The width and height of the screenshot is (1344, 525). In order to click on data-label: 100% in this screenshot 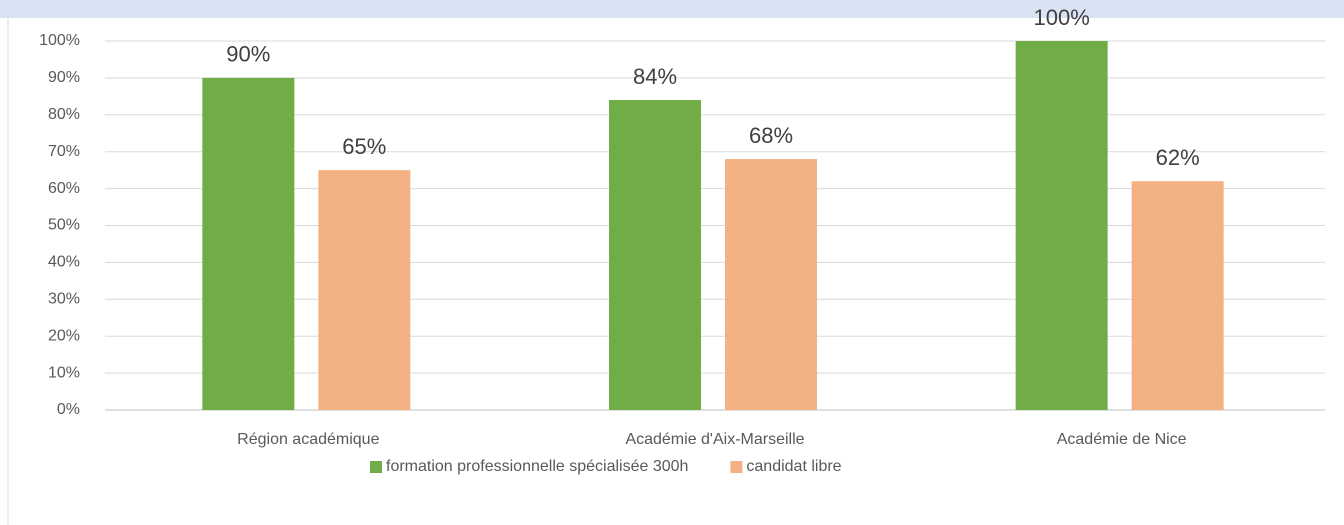, I will do `click(1062, 17)`.